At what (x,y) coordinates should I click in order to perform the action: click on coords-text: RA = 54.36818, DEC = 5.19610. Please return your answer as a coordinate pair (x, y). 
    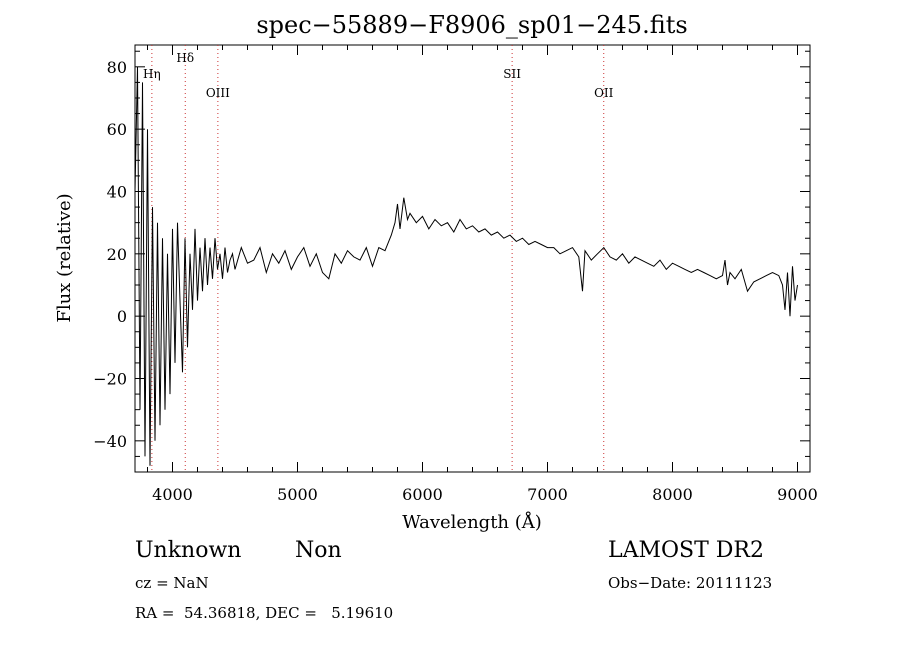
    Looking at the image, I should click on (264, 613).